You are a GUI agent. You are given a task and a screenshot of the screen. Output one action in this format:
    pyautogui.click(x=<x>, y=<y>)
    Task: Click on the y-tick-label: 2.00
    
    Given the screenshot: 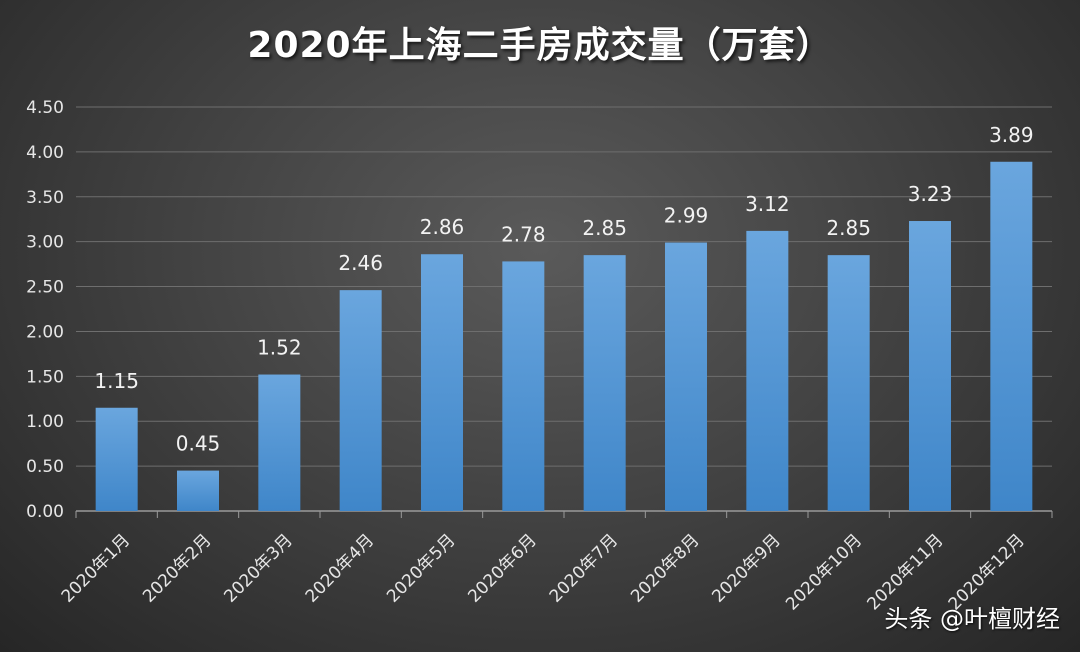 What is the action you would take?
    pyautogui.click(x=45, y=332)
    